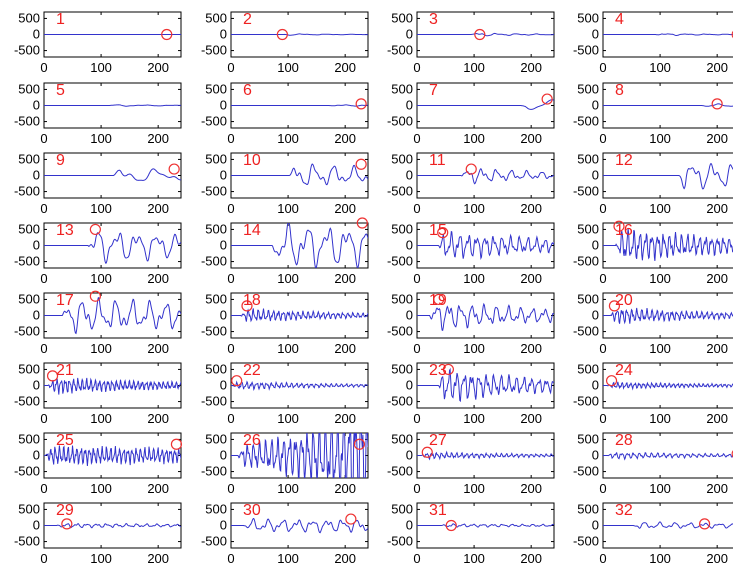 This screenshot has height=567, width=733. I want to click on panel-number-label: 10, so click(252, 160).